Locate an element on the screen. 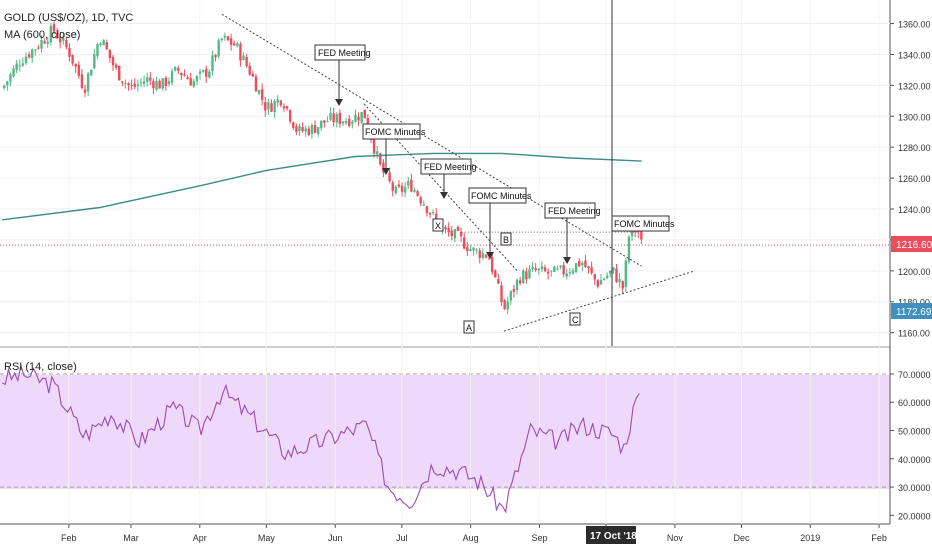 Image resolution: width=932 pixels, height=550 pixels. ma-value-badge: 1172.69 is located at coordinates (911, 311).